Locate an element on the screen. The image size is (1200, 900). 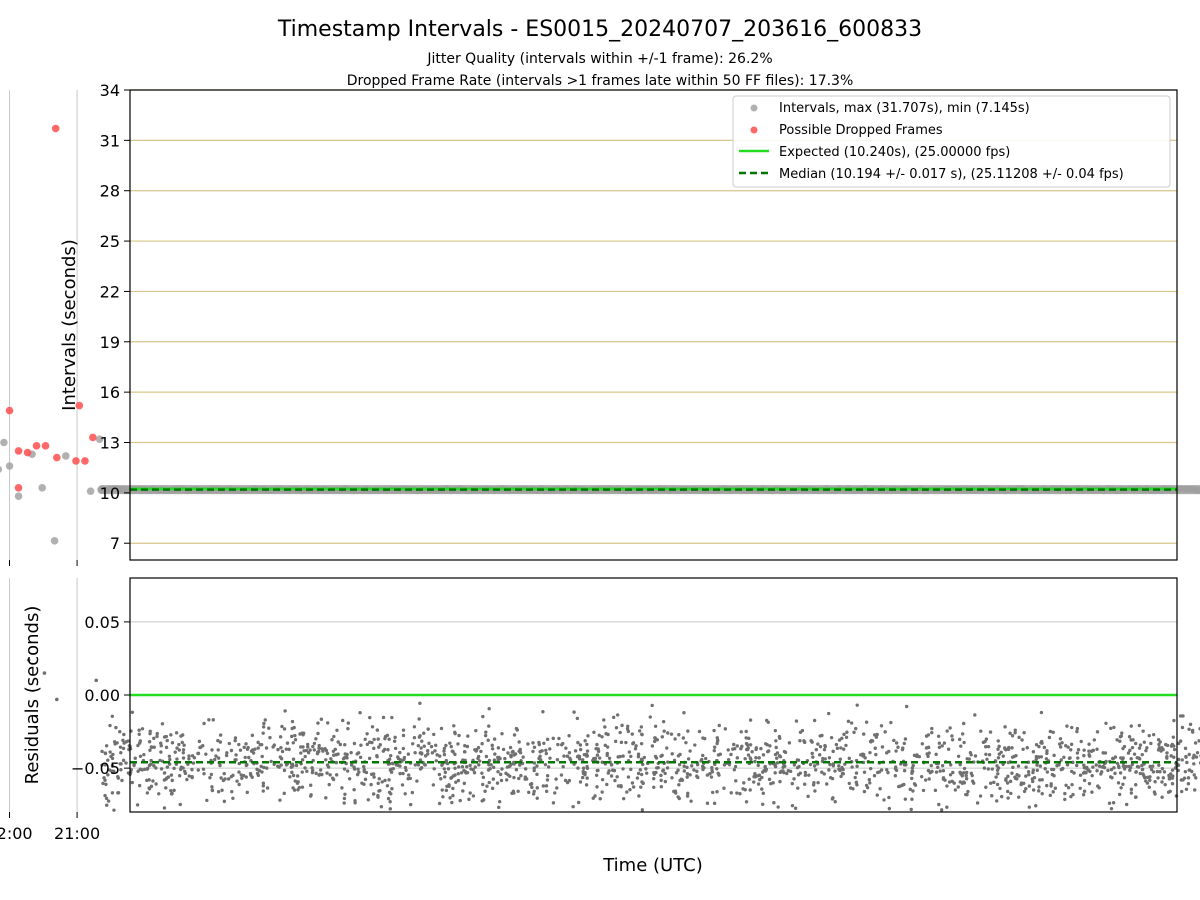
residuals-y-tick-label: 0.05 is located at coordinates (102, 622).